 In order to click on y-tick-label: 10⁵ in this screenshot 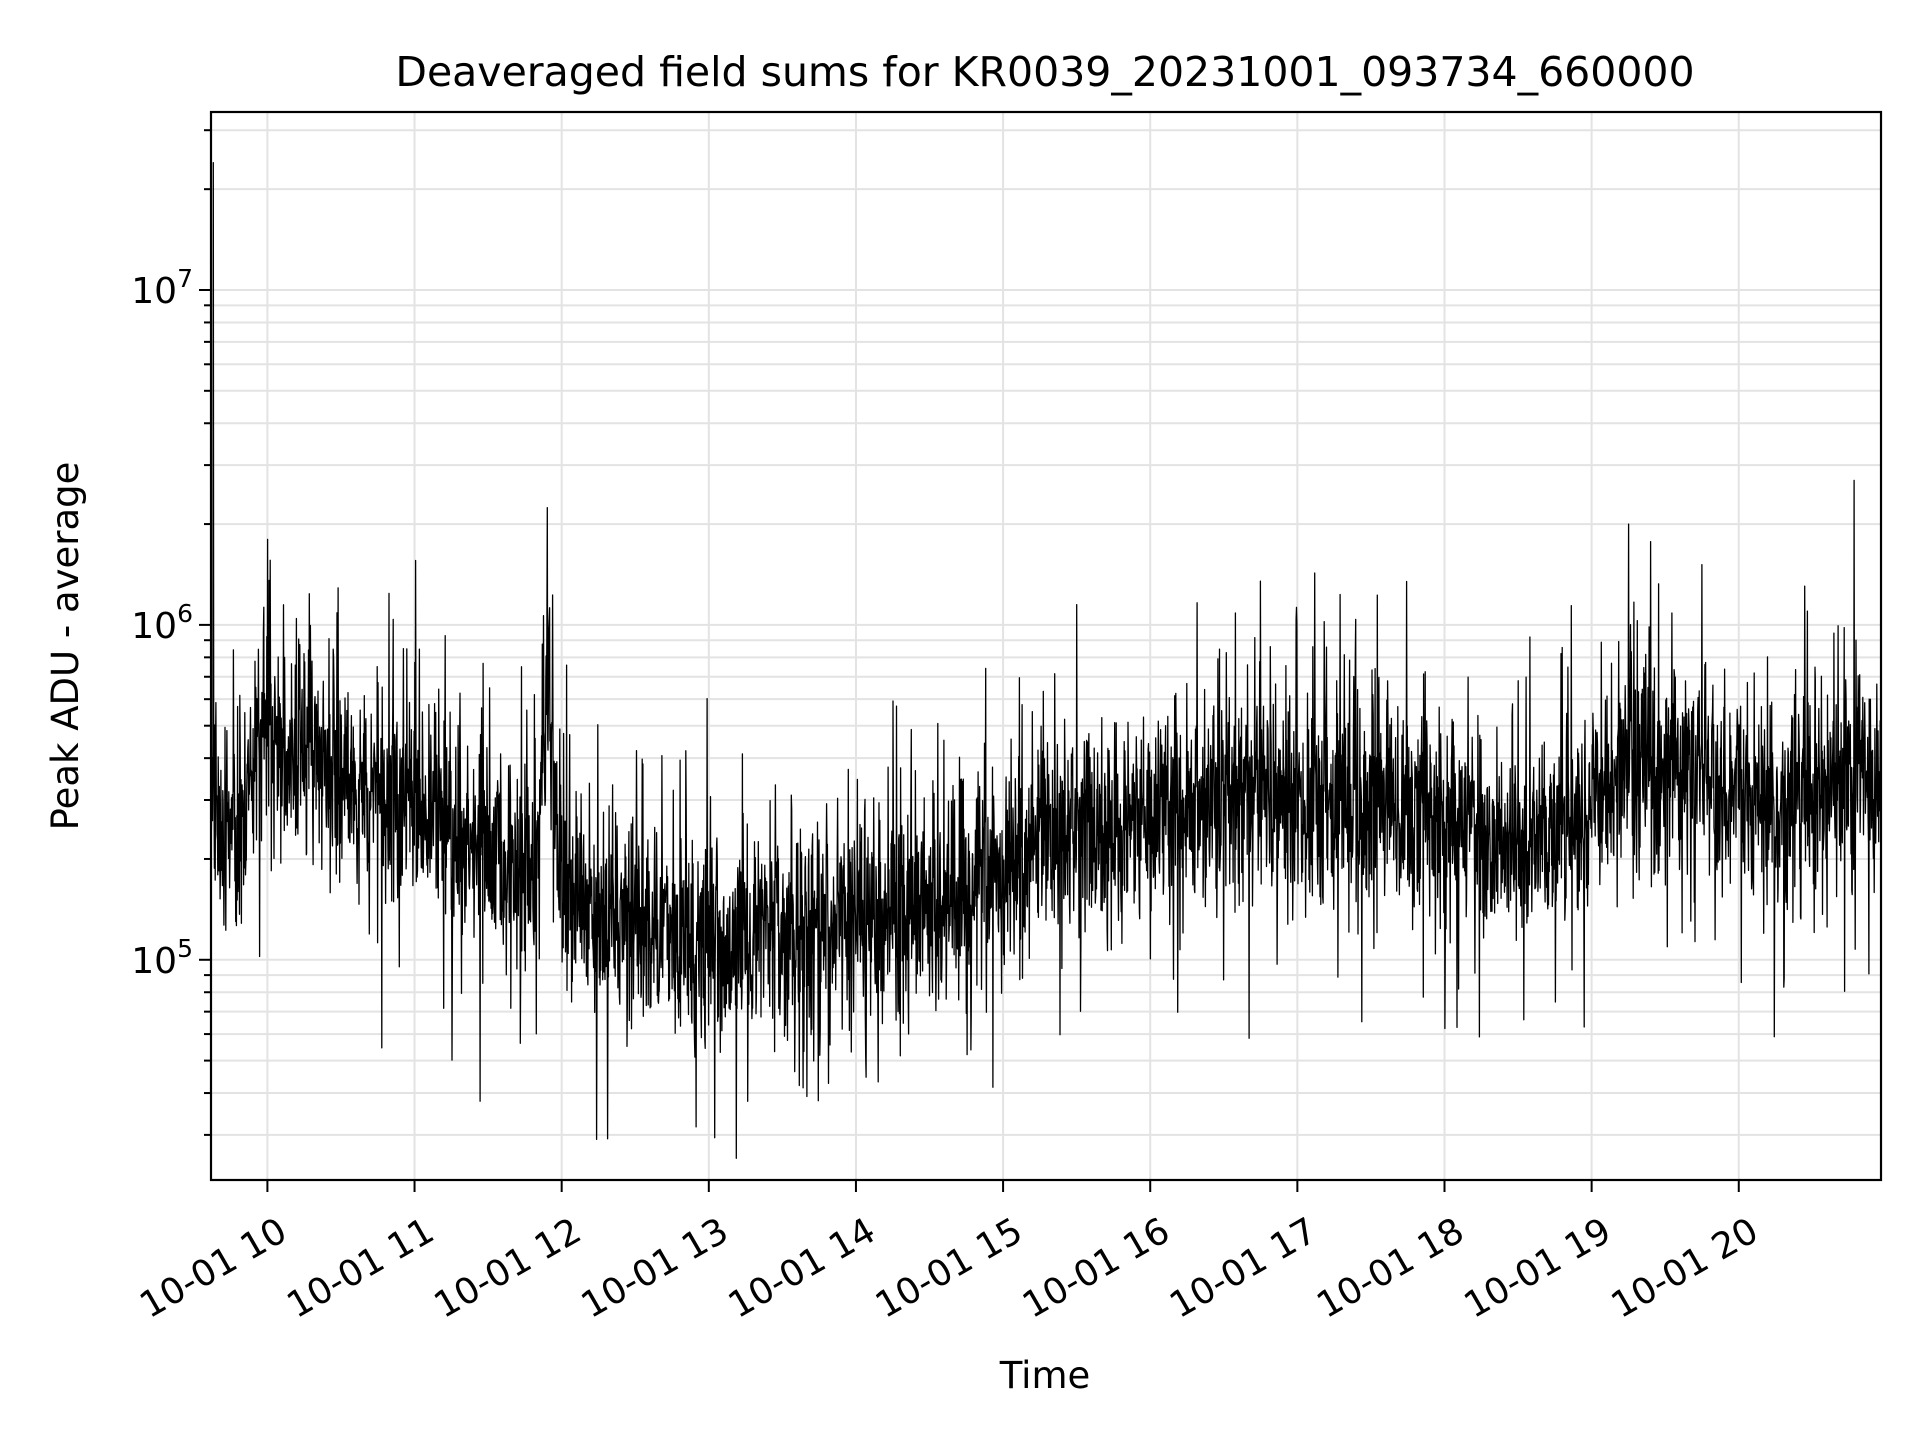, I will do `click(162, 958)`.